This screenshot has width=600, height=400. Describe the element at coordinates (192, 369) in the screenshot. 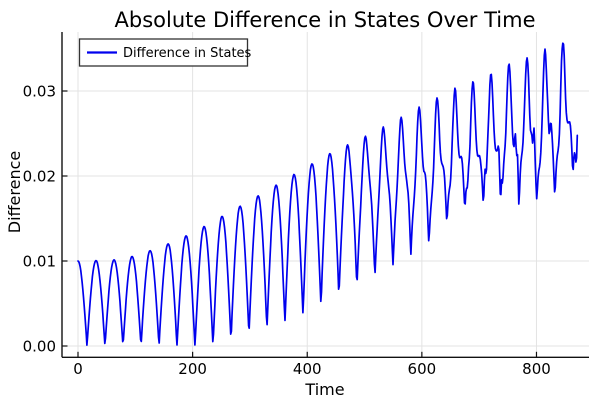

I see `x-tick-label: 200` at that location.